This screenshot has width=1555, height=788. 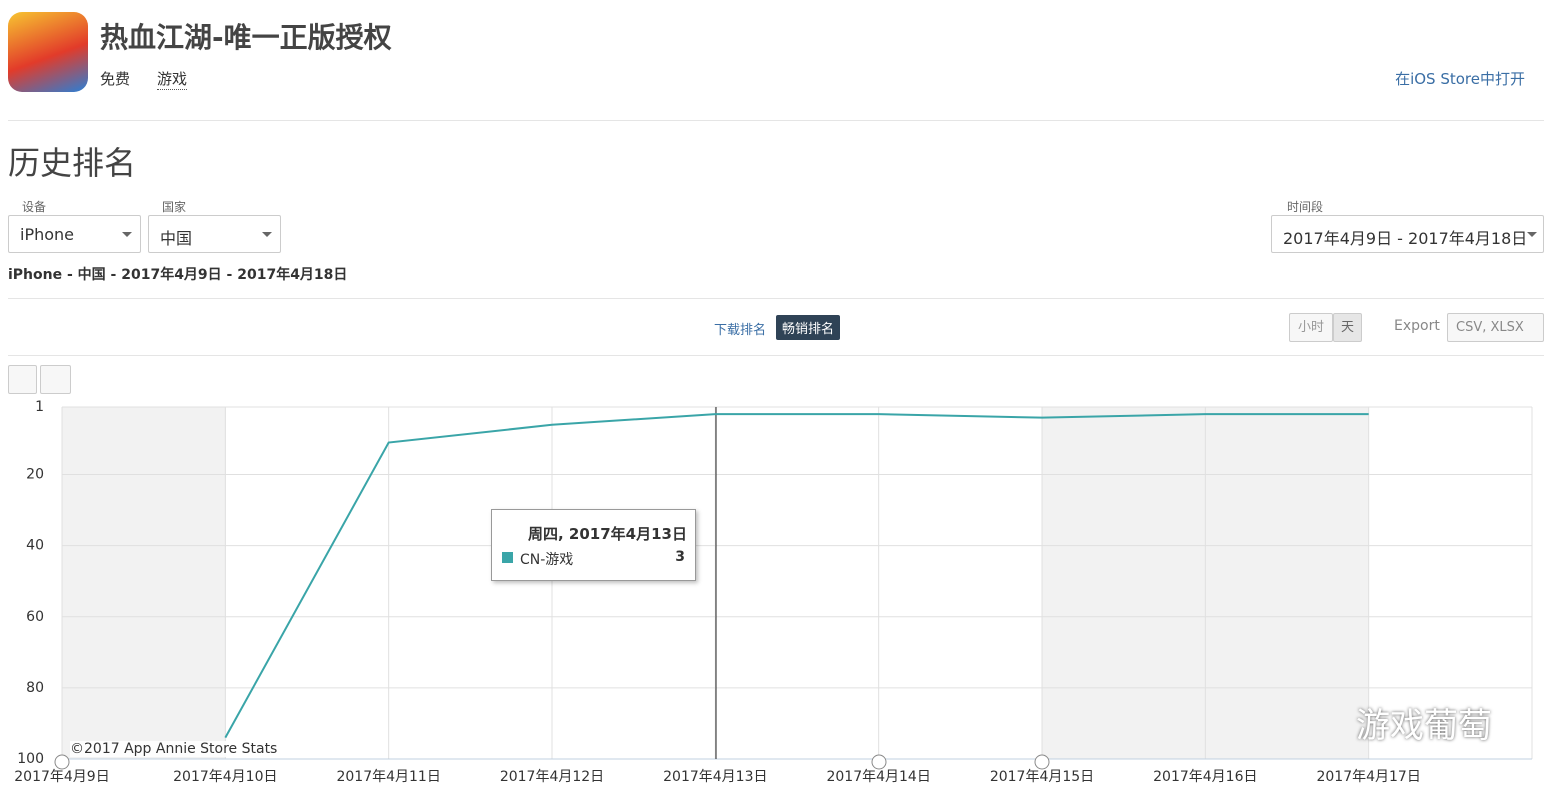 What do you see at coordinates (1424, 726) in the screenshot?
I see `watermark: 游戏葡萄` at bounding box center [1424, 726].